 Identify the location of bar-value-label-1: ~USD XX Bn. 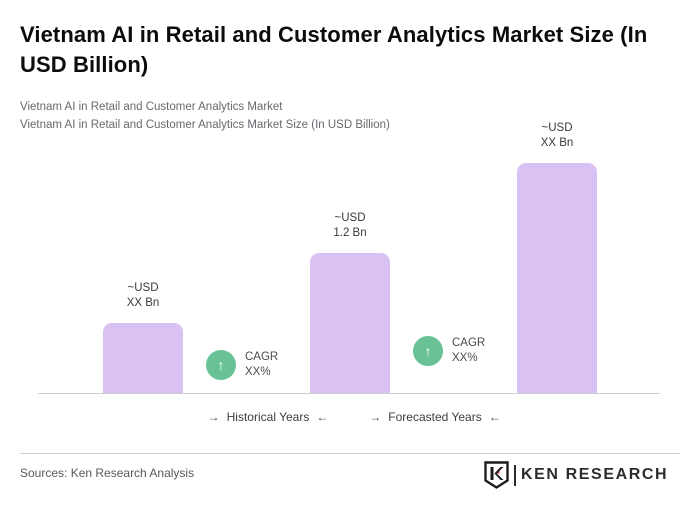
(143, 295).